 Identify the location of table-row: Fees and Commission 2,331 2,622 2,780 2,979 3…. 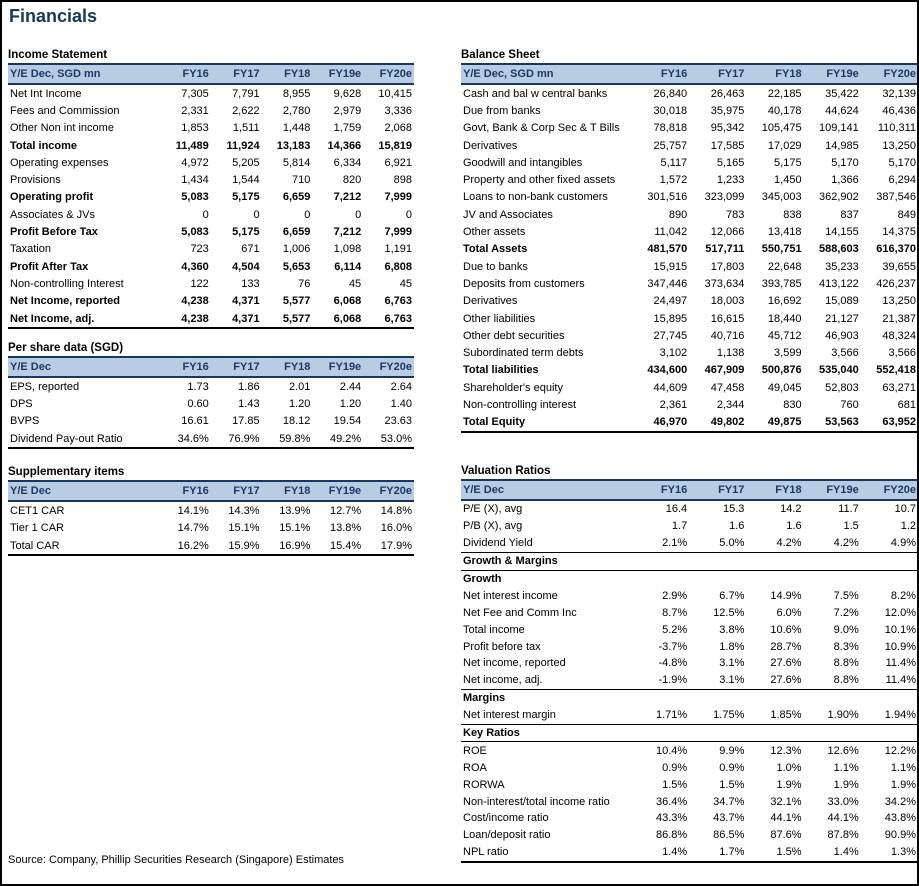
(211, 110).